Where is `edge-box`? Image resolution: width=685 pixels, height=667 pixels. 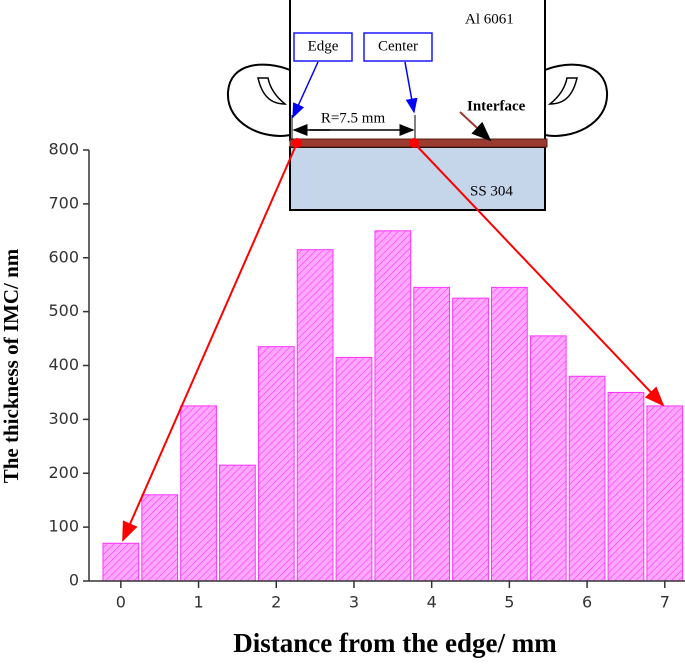
edge-box is located at coordinates (323, 47).